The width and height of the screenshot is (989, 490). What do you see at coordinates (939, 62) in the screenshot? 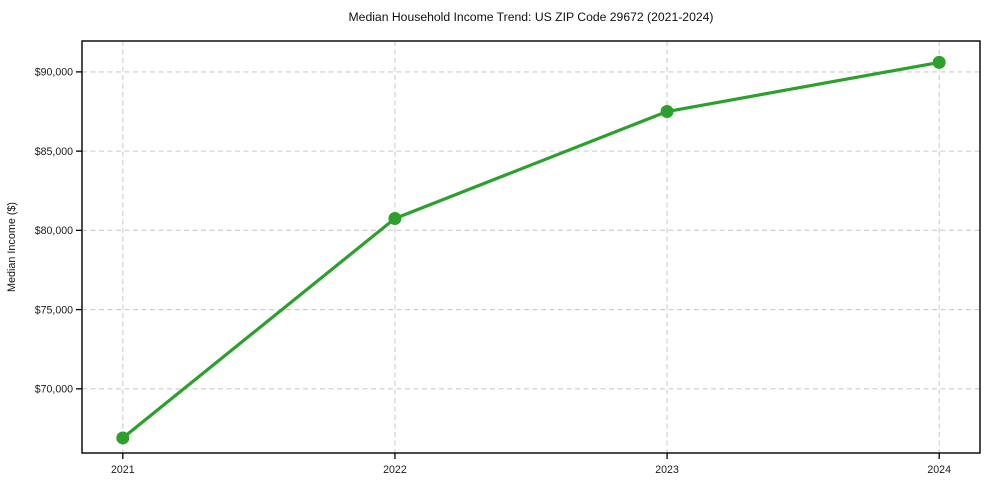
I see `data-point-2024` at bounding box center [939, 62].